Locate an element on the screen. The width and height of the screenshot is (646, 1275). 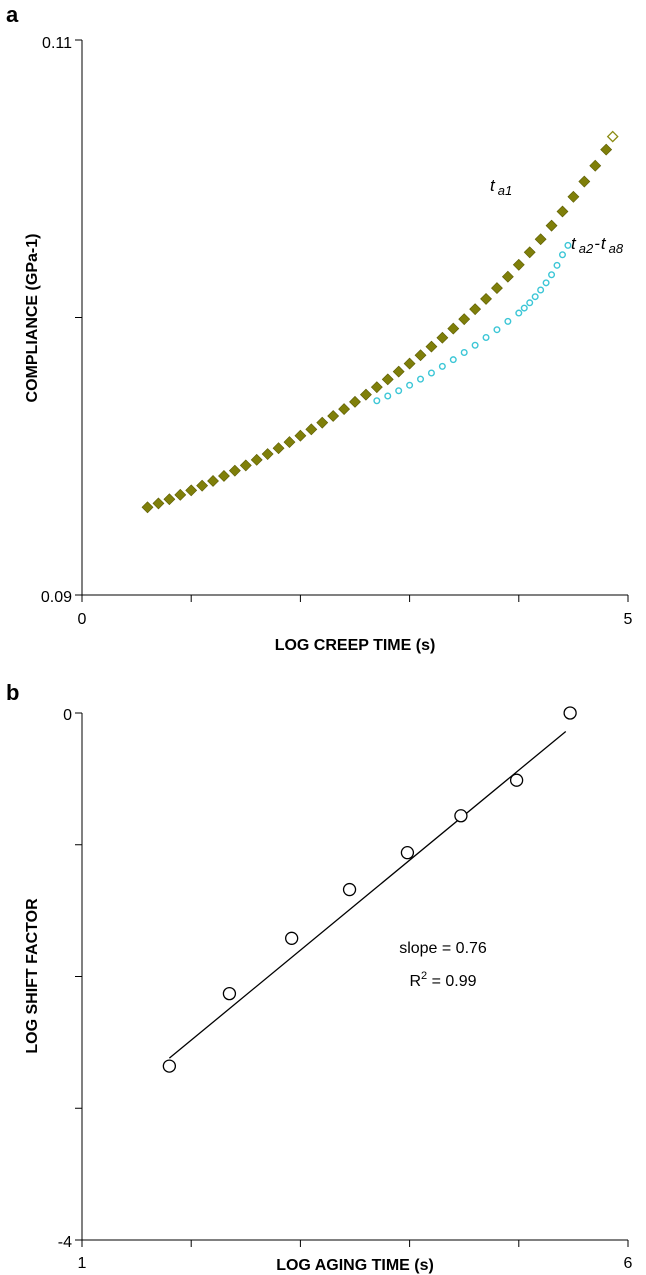
y-axis-title: LOG SHIFT FACTOR is located at coordinates (32, 976).